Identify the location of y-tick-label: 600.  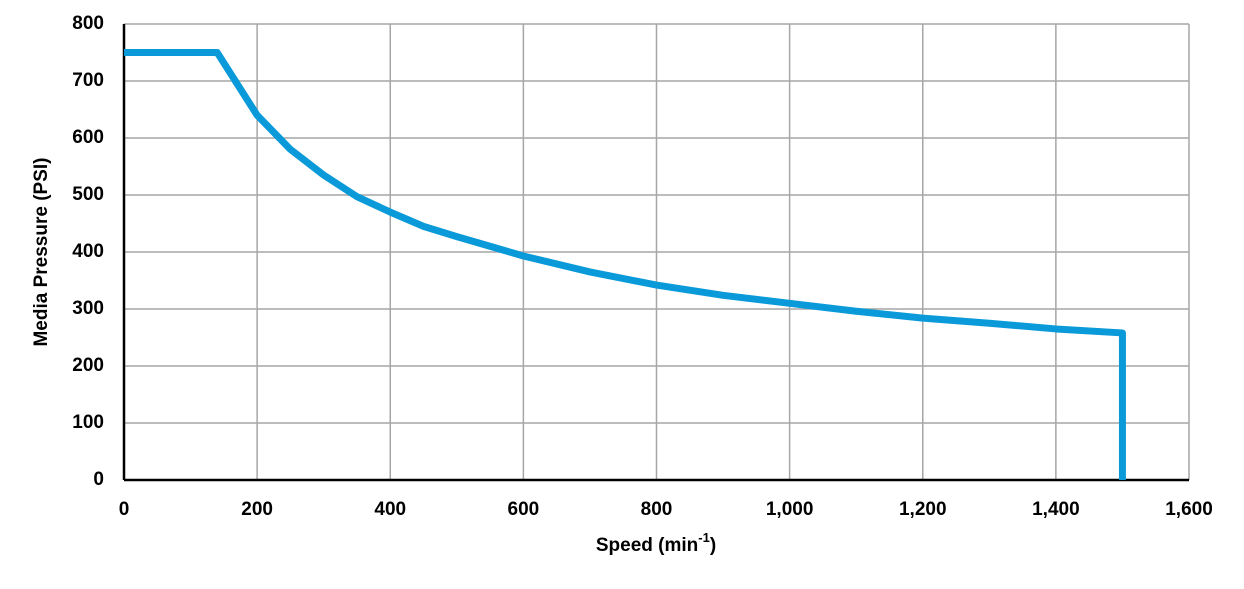
(88, 137).